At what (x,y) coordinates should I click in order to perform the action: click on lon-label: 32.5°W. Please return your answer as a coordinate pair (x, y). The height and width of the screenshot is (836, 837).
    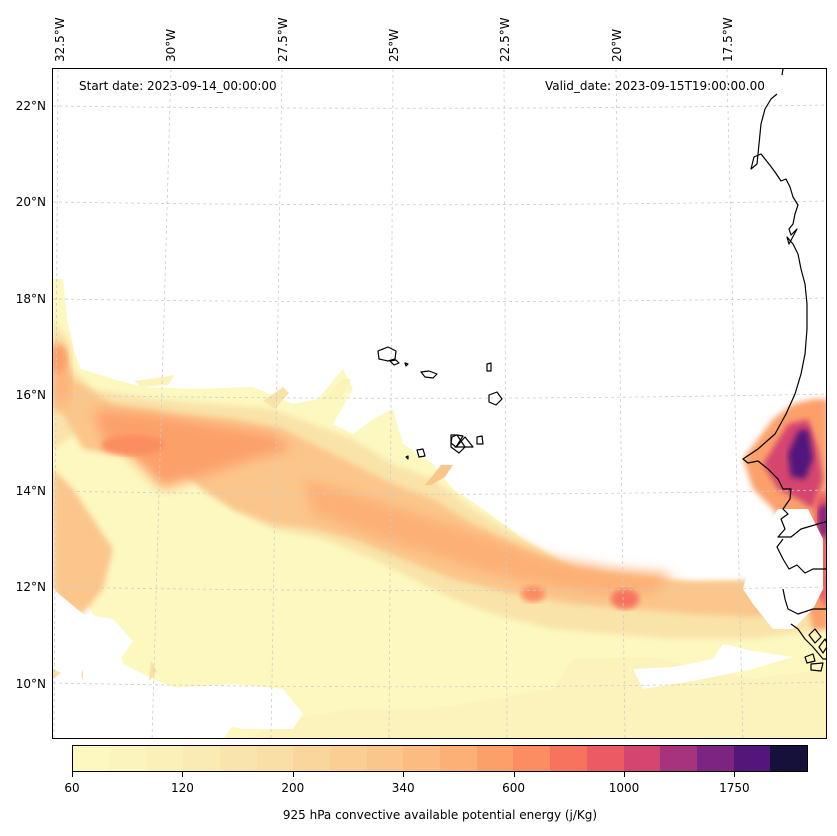
    Looking at the image, I should click on (60, 39).